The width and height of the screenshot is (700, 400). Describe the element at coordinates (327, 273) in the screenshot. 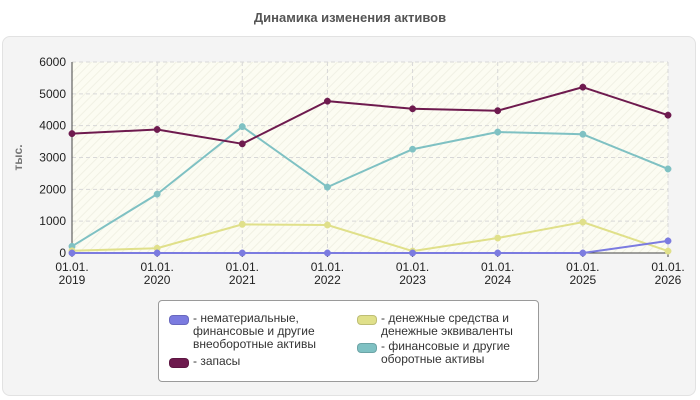

I see `x-tick-label: 01.01. 2022` at that location.